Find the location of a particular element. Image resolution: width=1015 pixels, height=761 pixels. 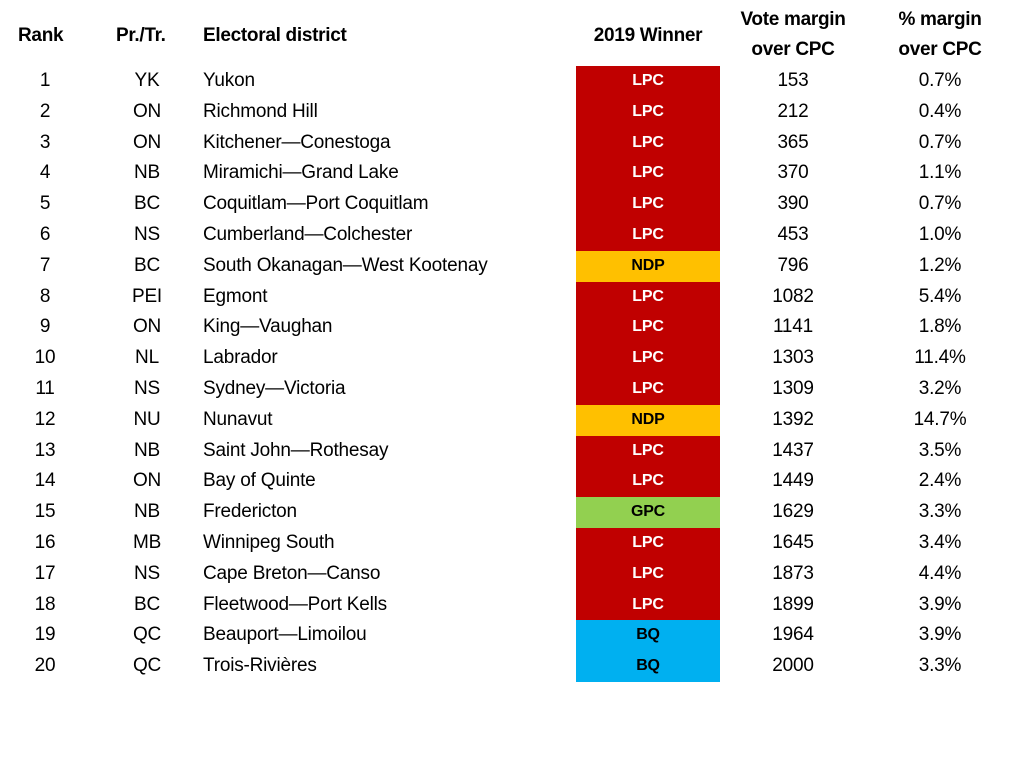

district-cell: Saint John—Rothesay is located at coordinates (296, 450).